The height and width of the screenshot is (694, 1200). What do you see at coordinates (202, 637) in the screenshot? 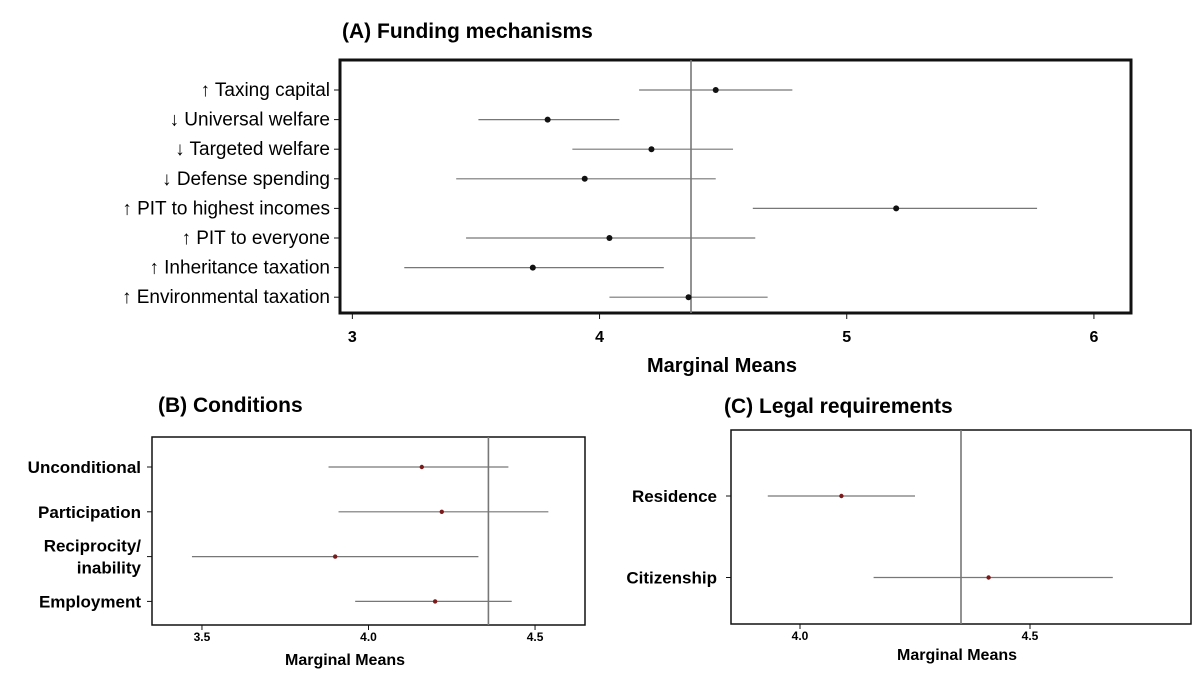
I see `x-tick-label: 3.5` at bounding box center [202, 637].